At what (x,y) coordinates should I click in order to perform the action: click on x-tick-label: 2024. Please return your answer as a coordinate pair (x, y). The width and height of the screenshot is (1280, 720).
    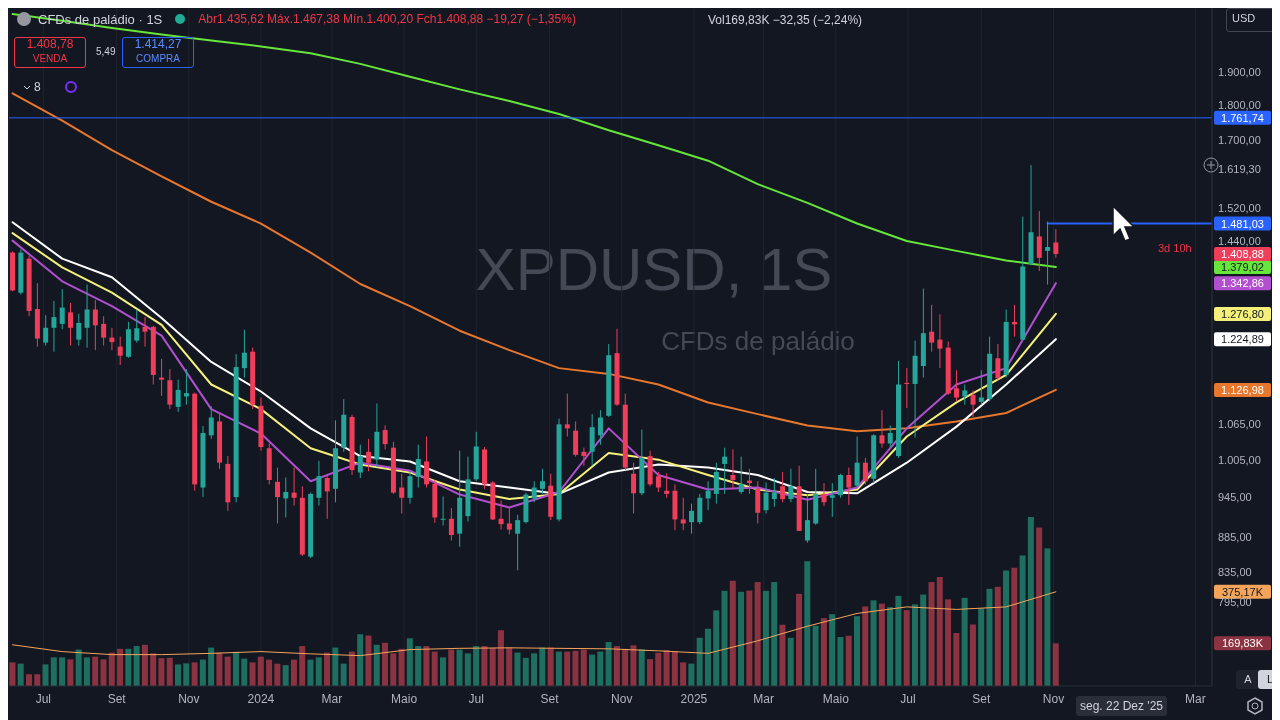
    Looking at the image, I should click on (261, 698).